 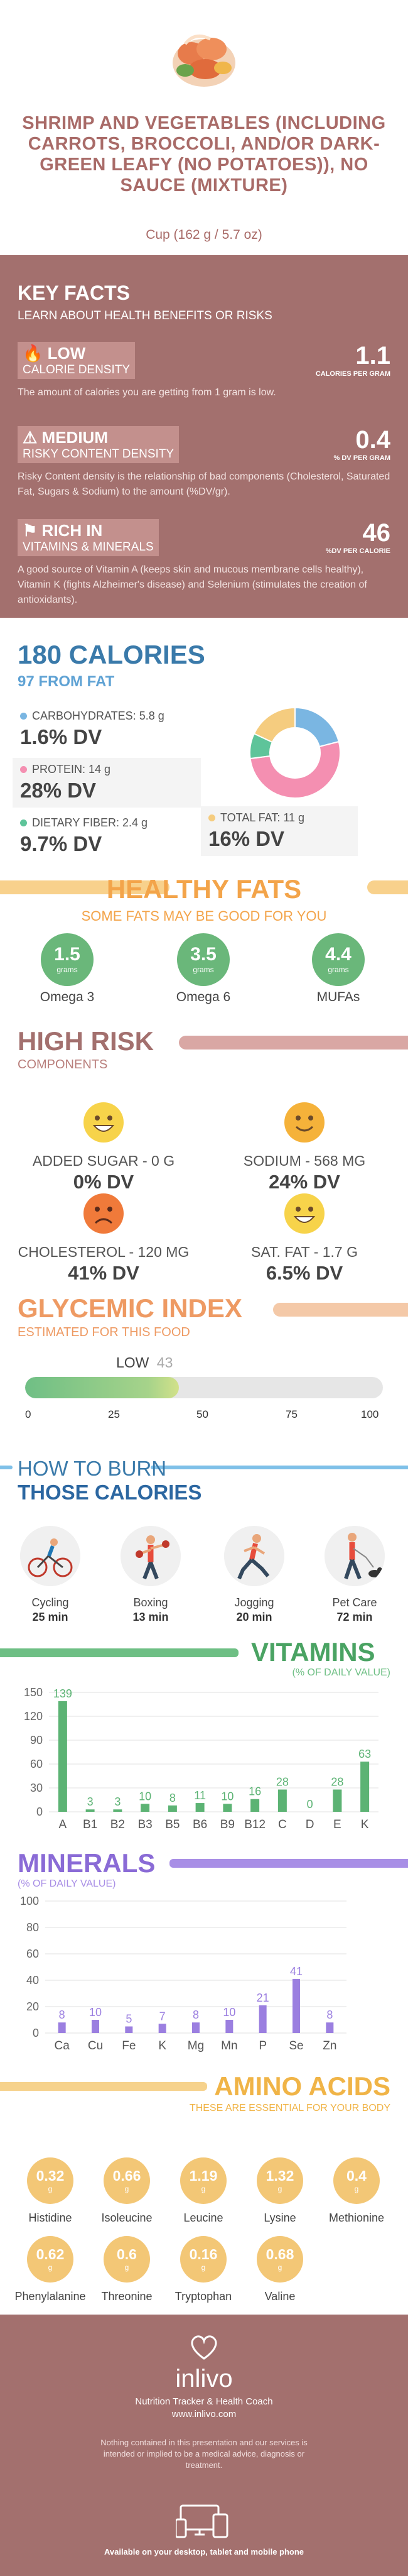 What do you see at coordinates (102, 1387) in the screenshot?
I see `glycemic-fill` at bounding box center [102, 1387].